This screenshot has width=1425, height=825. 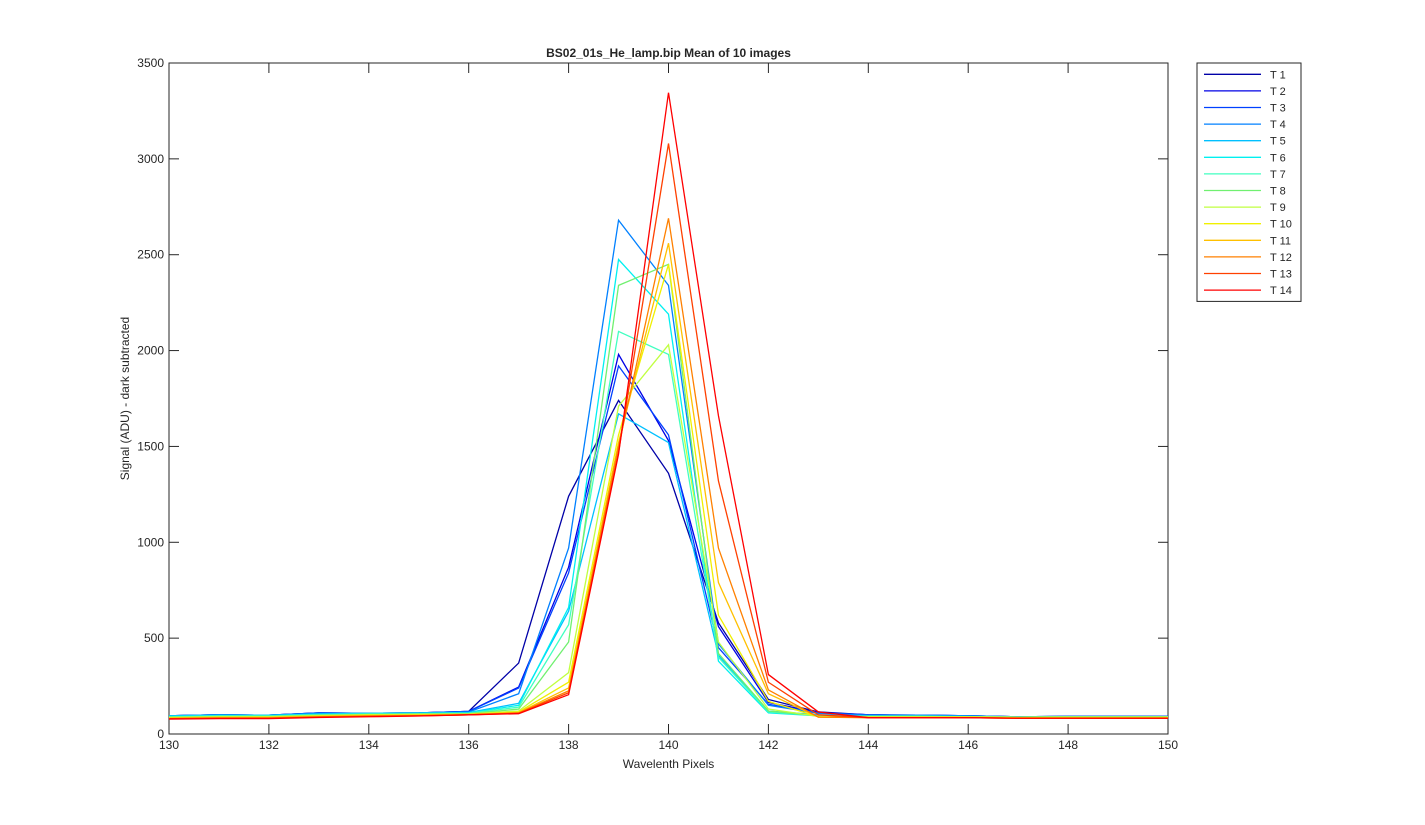 I want to click on x-tick-label: 144, so click(x=868, y=745).